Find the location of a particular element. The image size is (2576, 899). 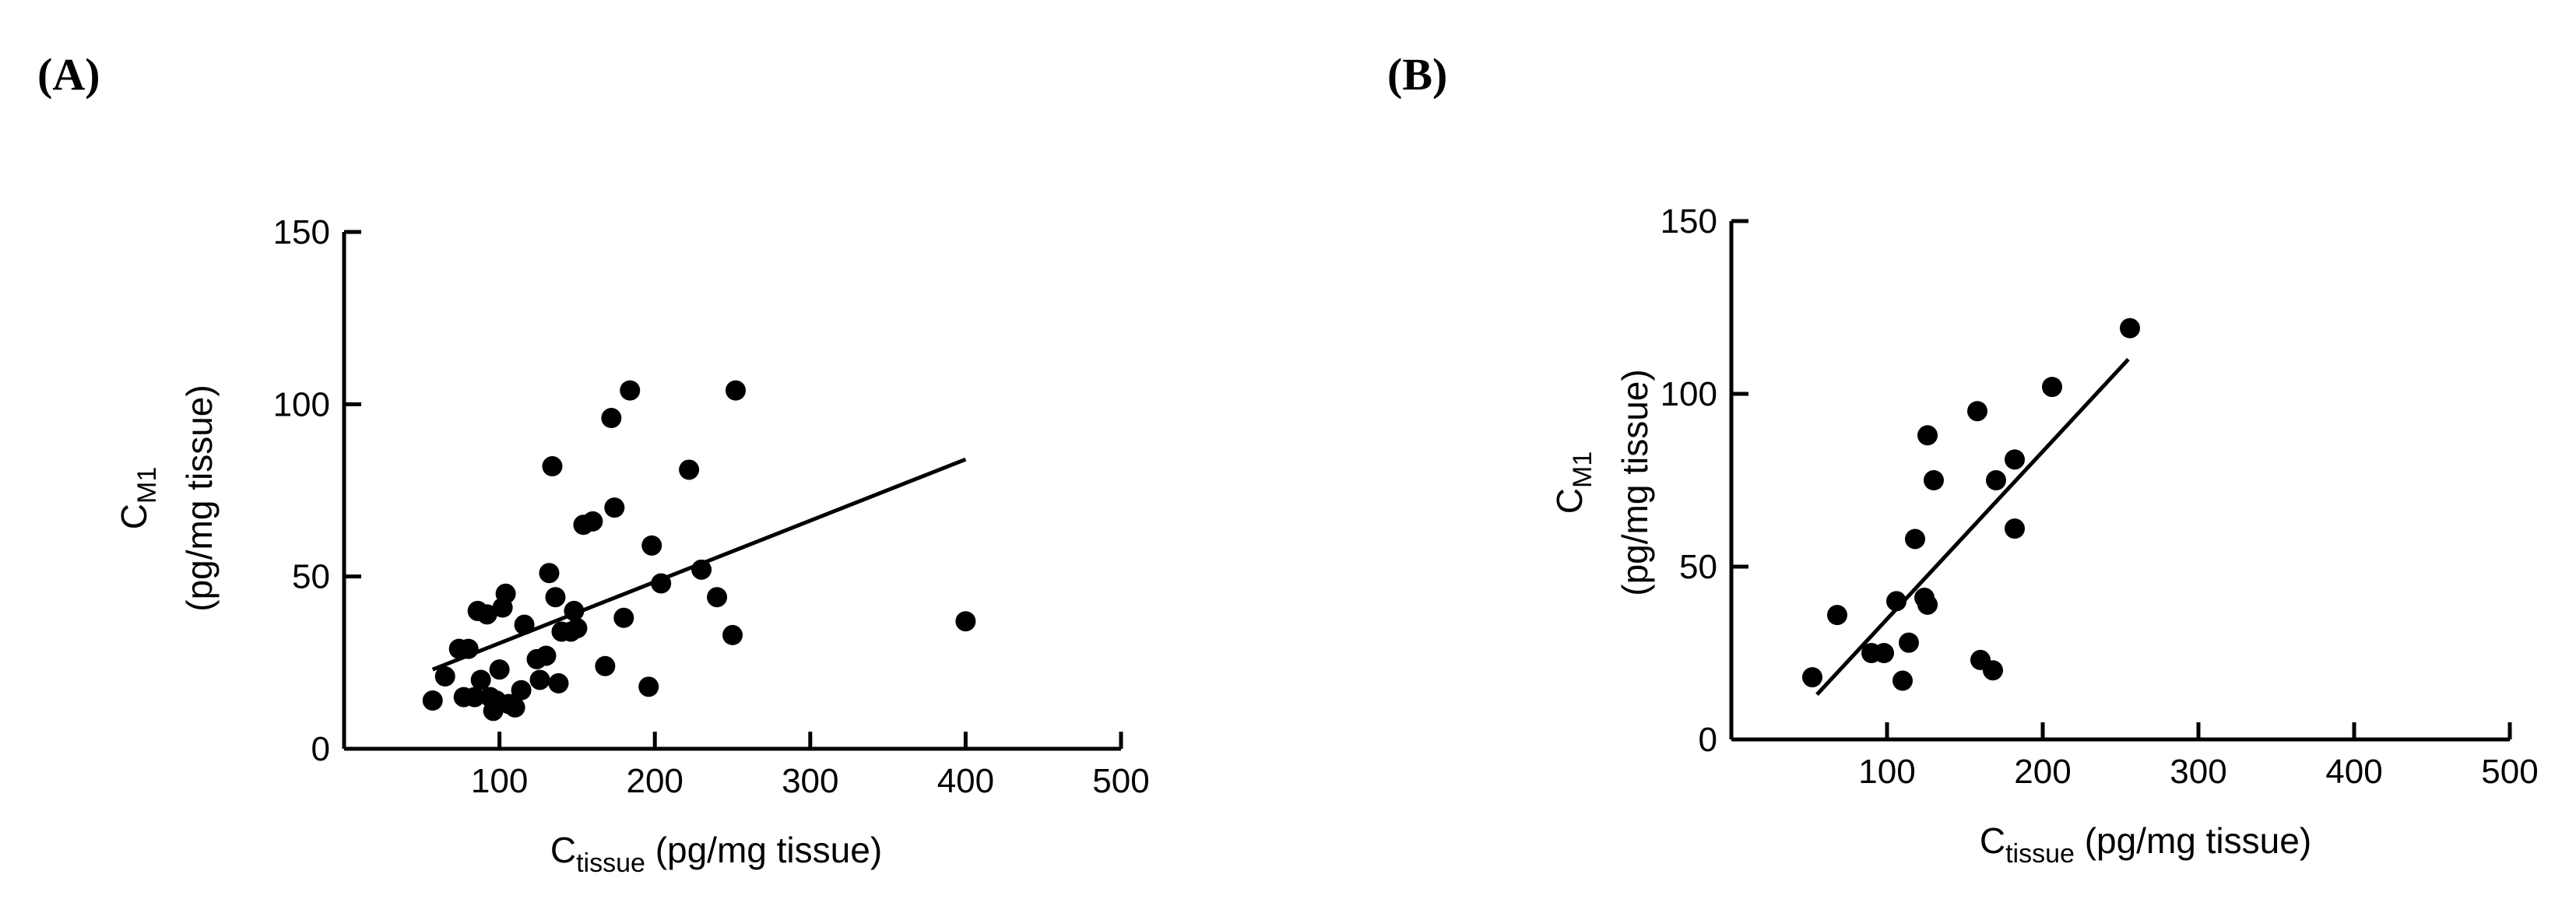

panel-a-points is located at coordinates (699, 551).